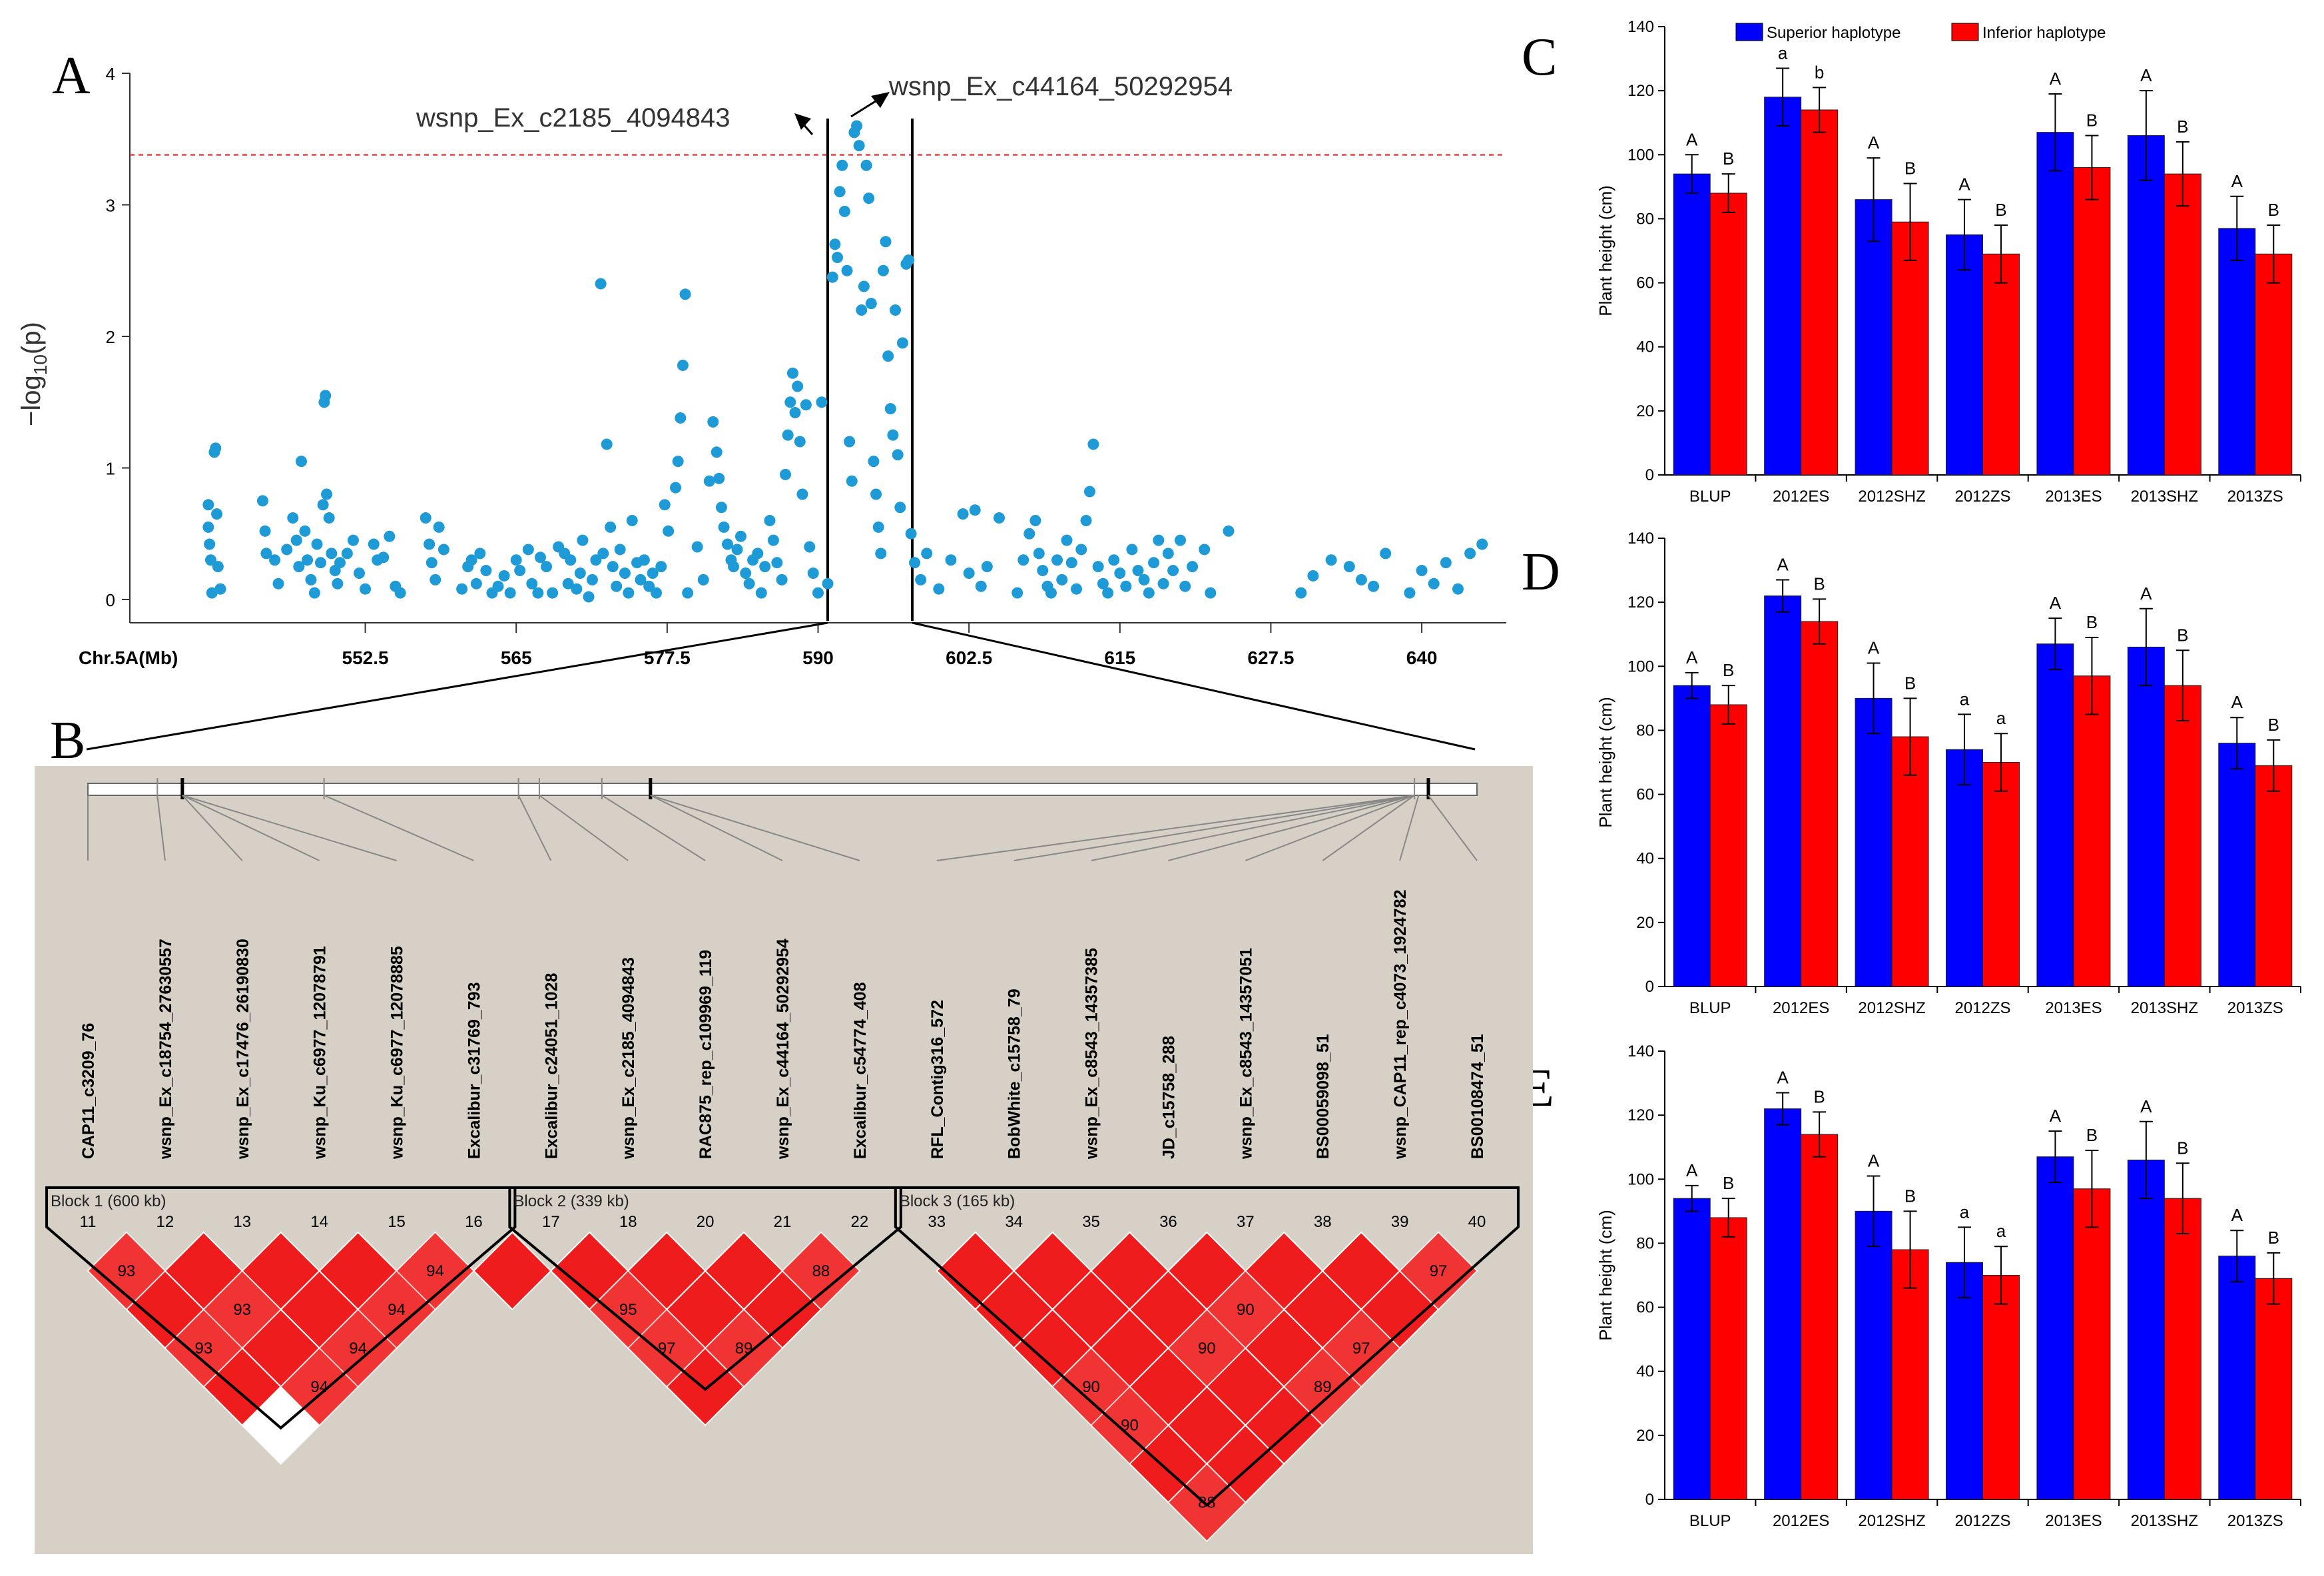 Image resolution: width=2324 pixels, height=1576 pixels. I want to click on significance-label: a, so click(1965, 1212).